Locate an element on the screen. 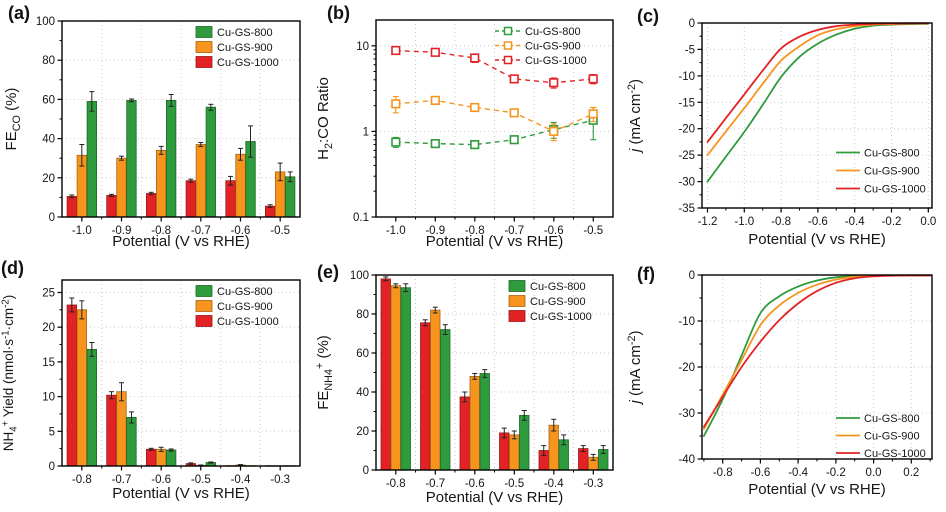 The image size is (946, 512). svg-text: -35 is located at coordinates (686, 209).